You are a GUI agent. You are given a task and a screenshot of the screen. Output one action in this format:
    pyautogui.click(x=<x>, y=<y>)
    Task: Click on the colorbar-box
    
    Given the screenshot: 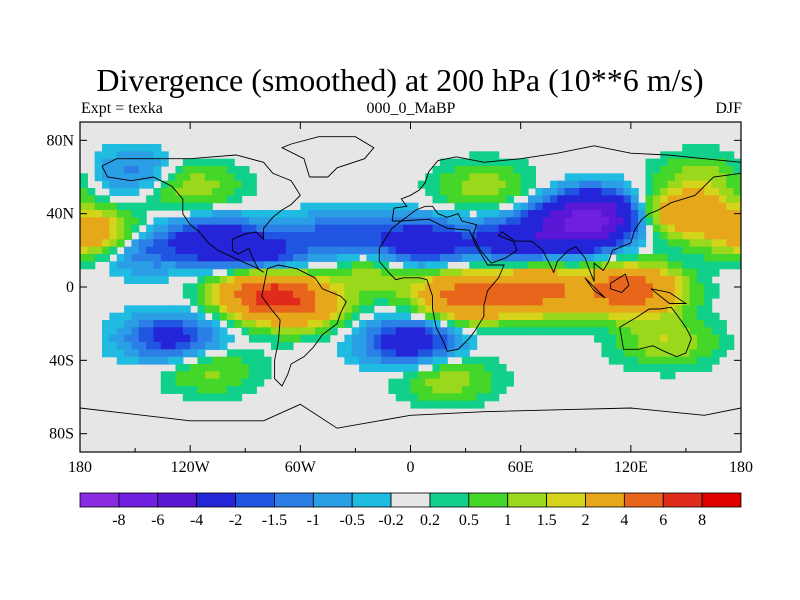 What is the action you would take?
    pyautogui.click(x=332, y=500)
    